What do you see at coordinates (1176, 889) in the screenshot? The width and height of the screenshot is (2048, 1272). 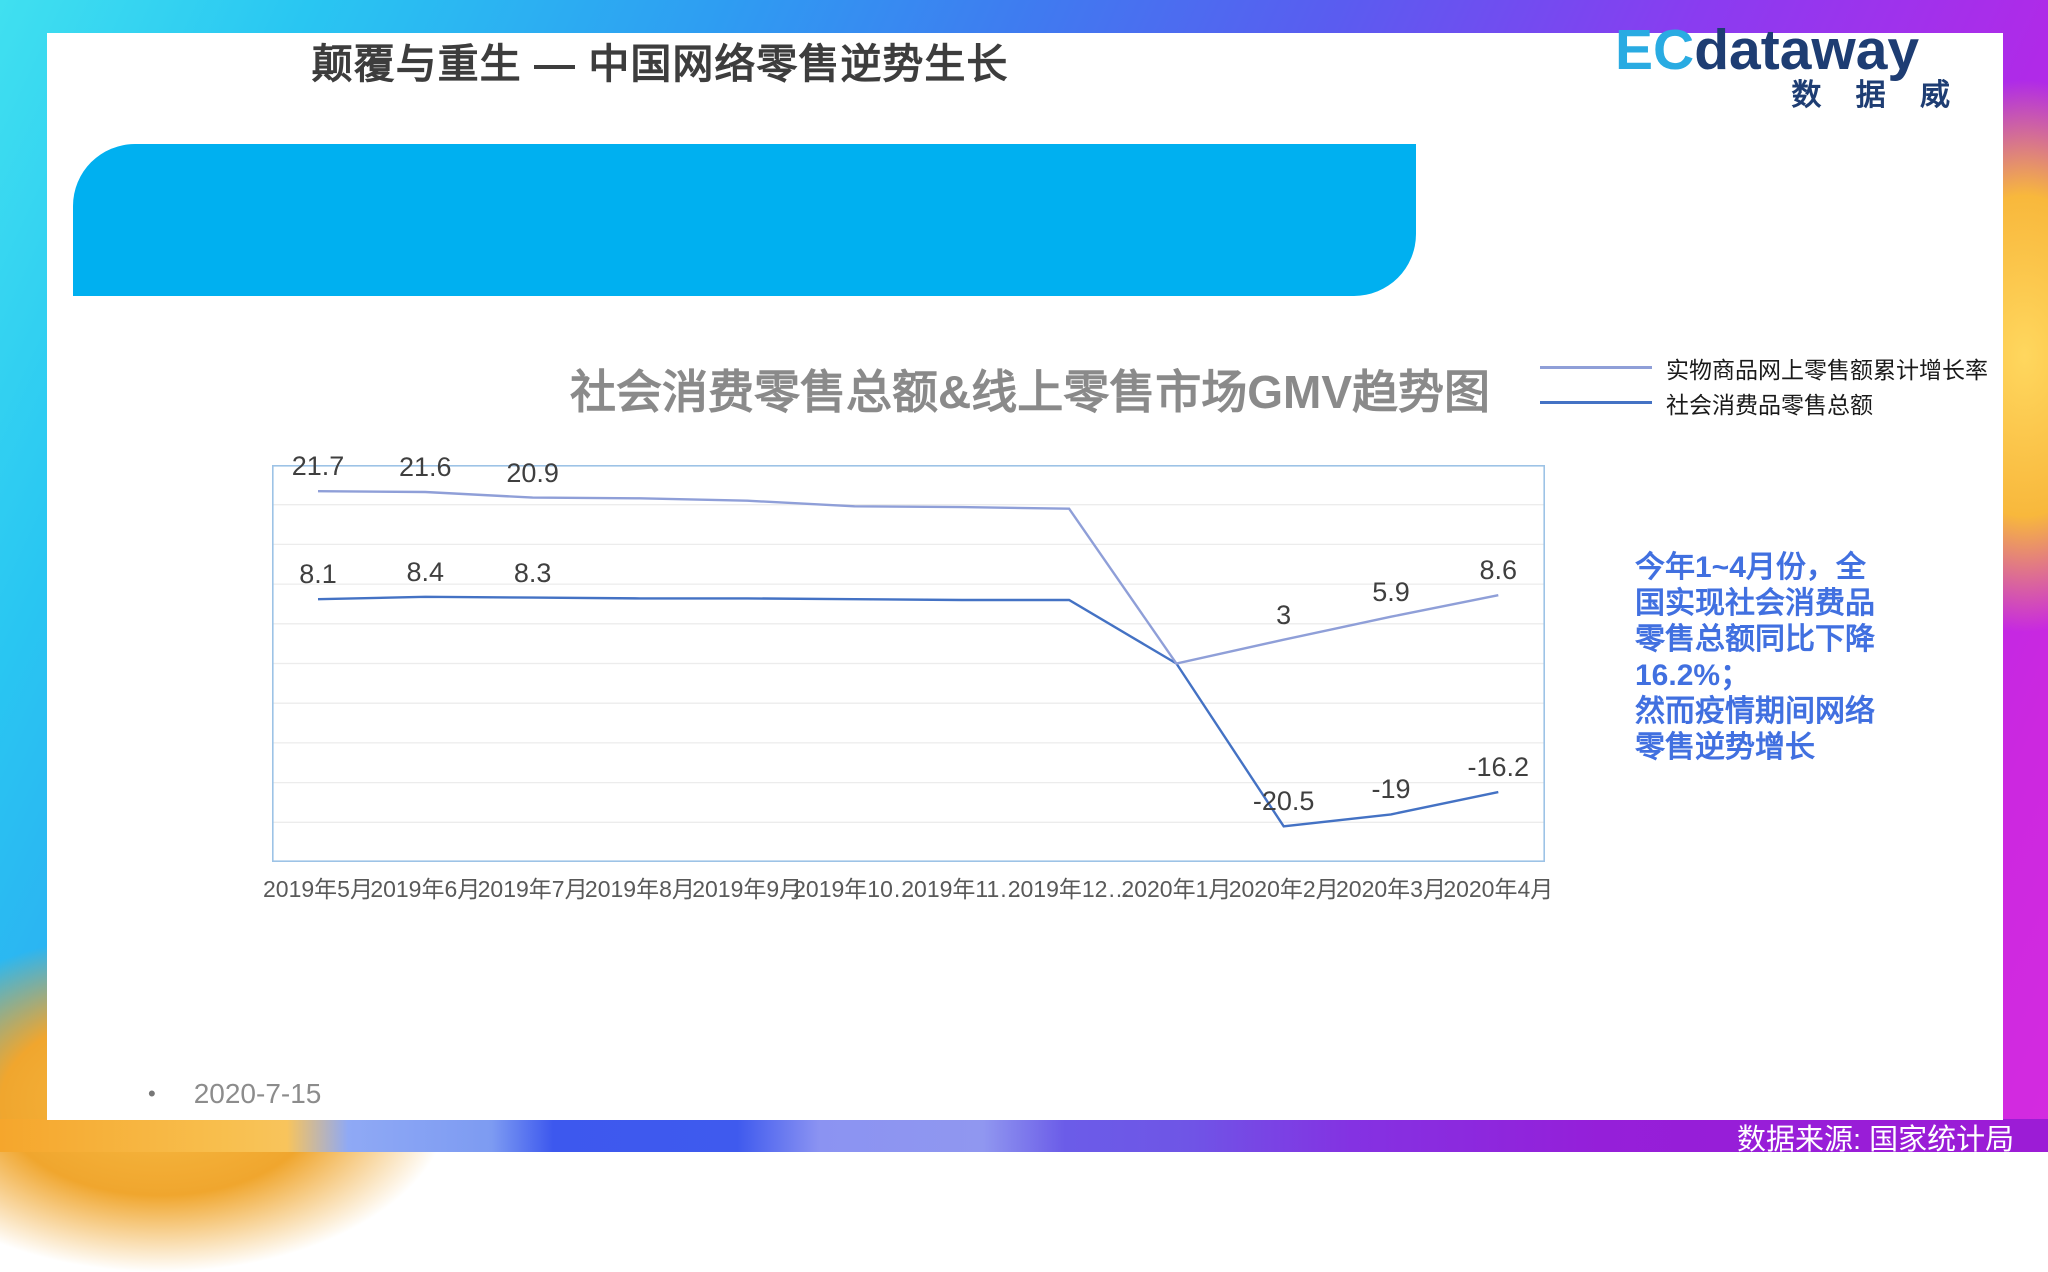 I see `x-tick-label: 2020年1月` at bounding box center [1176, 889].